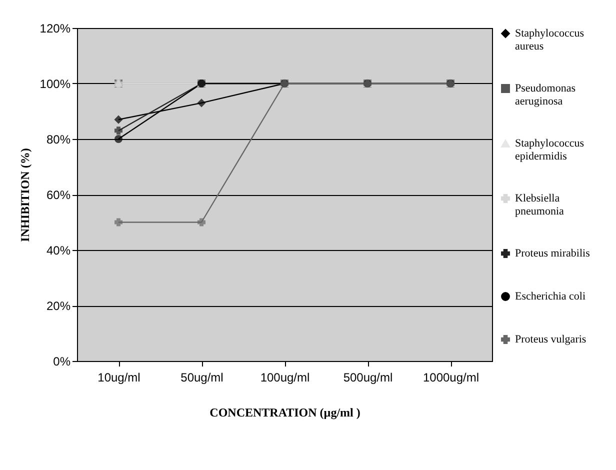 This screenshot has width=616, height=470. Describe the element at coordinates (368, 377) in the screenshot. I see `x-tick-label: 500ug/ml` at that location.